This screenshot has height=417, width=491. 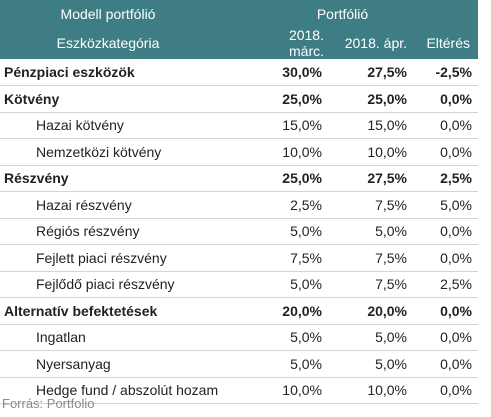 I want to click on row-march: 20,0%, so click(x=294, y=311).